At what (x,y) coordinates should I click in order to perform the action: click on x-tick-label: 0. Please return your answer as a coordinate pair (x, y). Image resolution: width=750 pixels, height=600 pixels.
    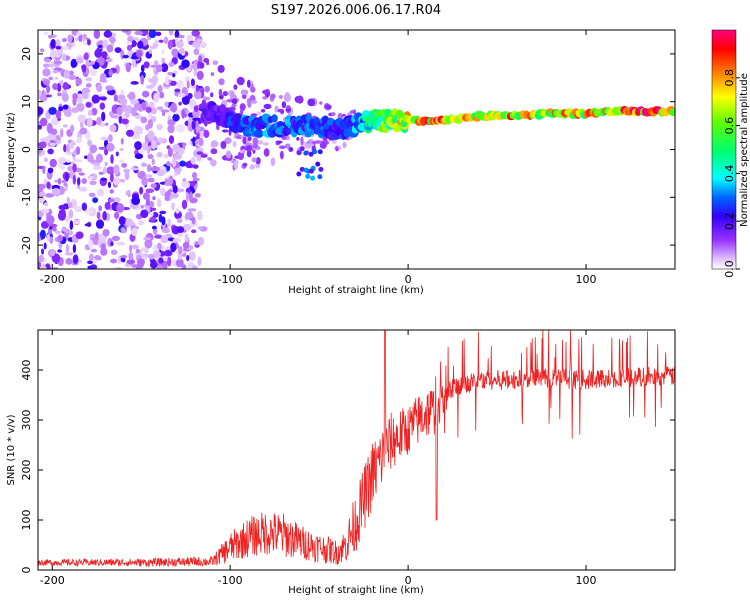
    Looking at the image, I should click on (408, 279).